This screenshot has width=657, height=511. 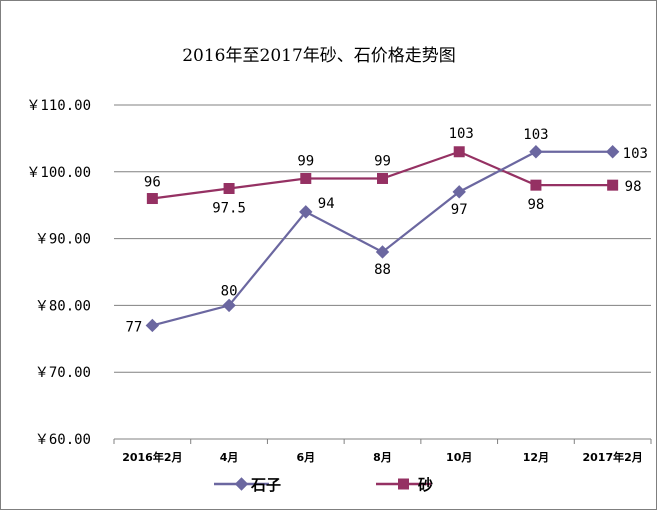 I want to click on legend-label-stone: 石子, so click(x=265, y=485).